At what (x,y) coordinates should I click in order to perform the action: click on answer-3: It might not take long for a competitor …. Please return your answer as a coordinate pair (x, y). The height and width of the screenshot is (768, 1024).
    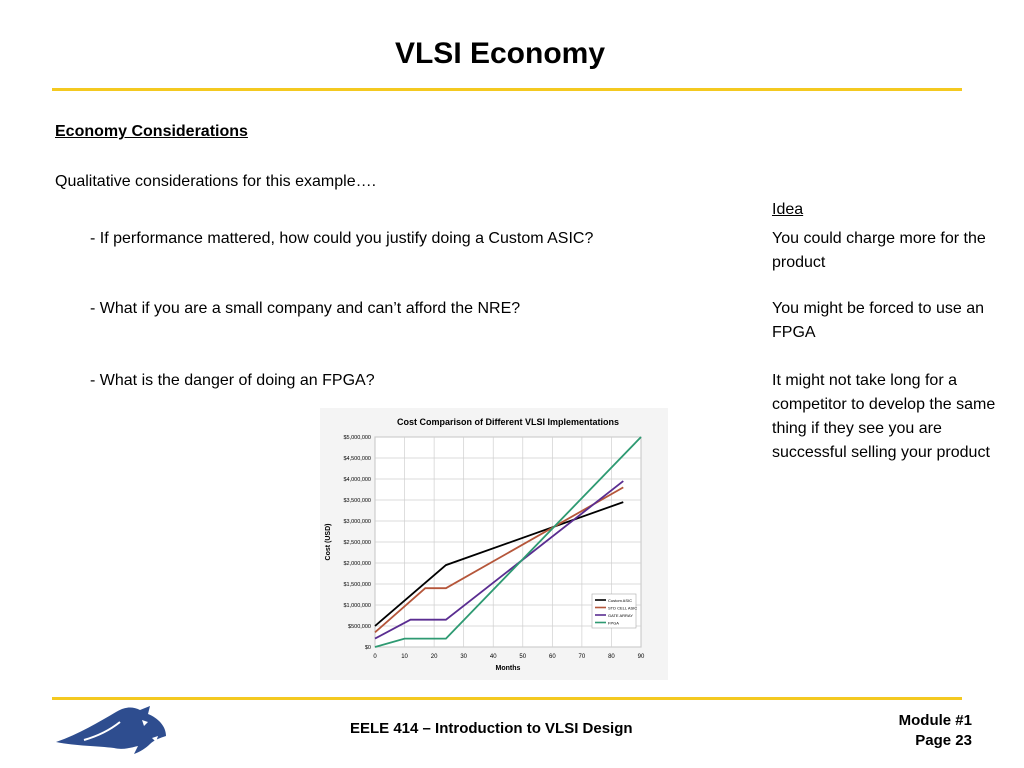
    Looking at the image, I should click on (884, 416).